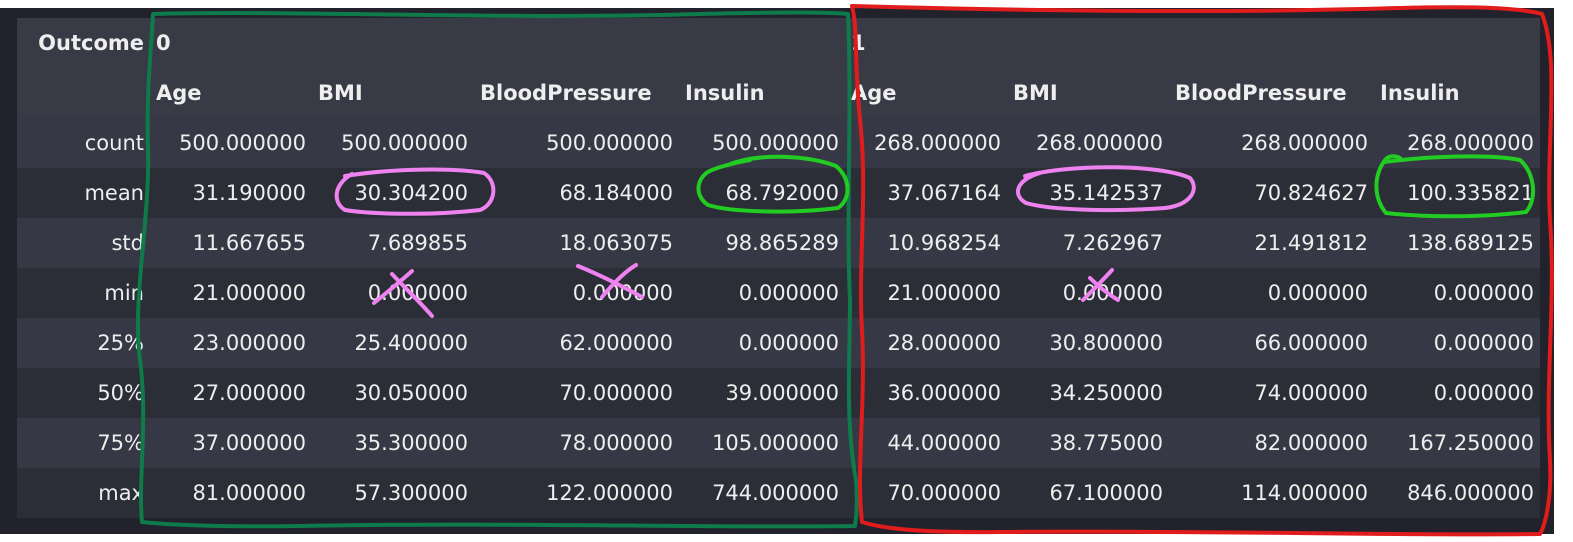  Describe the element at coordinates (124, 293) in the screenshot. I see `row-label: min` at that location.